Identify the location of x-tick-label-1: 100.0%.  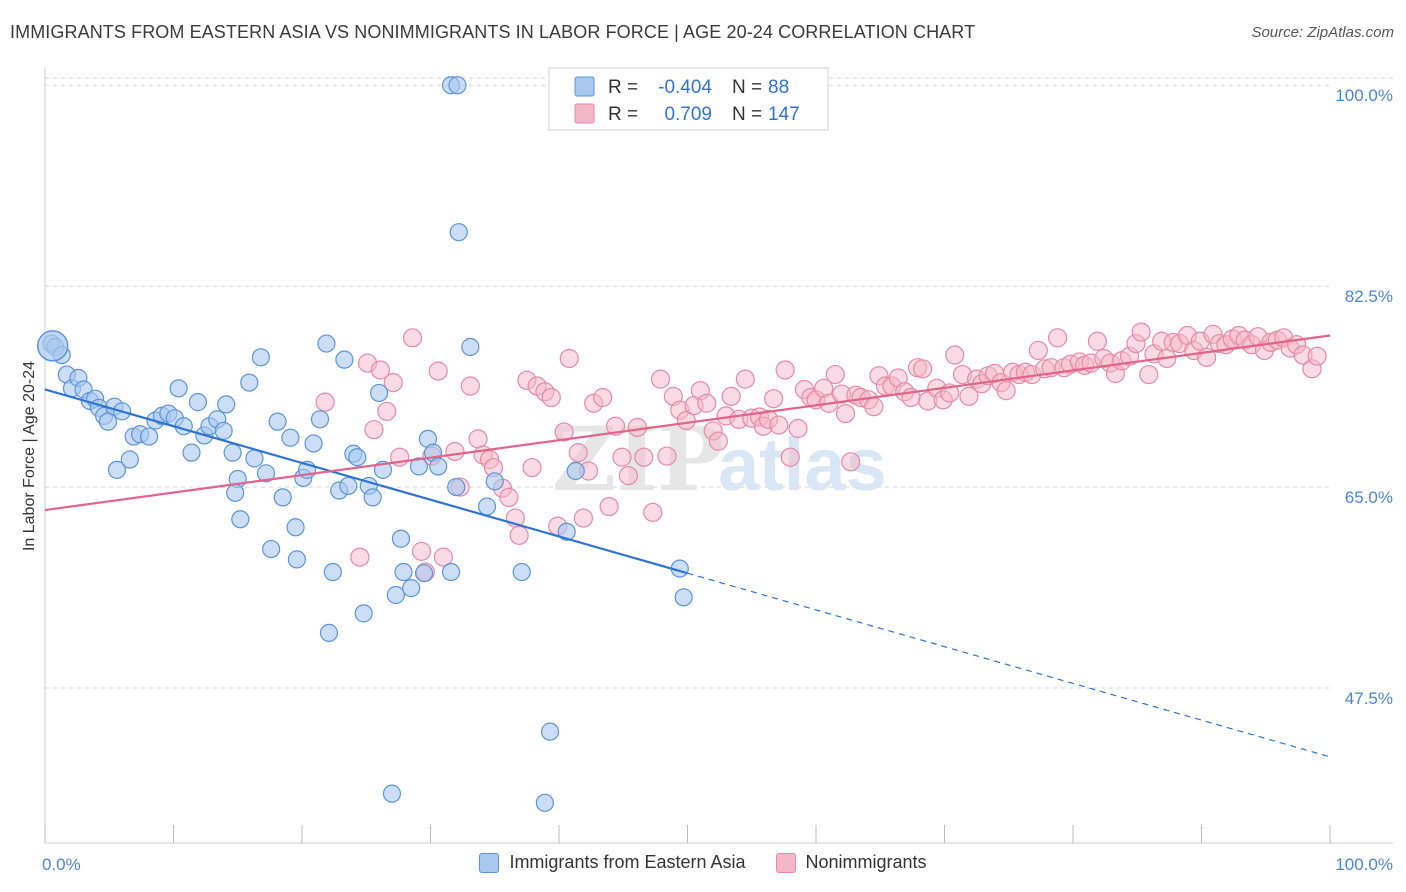
(1364, 864).